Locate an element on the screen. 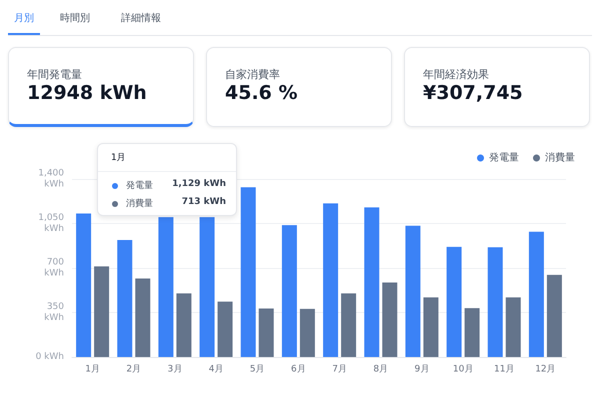 This screenshot has width=600, height=393. text: 1月 is located at coordinates (118, 158).